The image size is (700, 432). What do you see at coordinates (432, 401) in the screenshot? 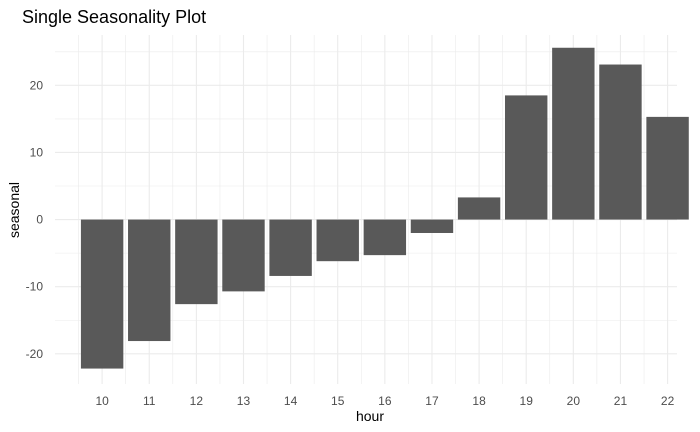
I see `x-tick-label: 17` at bounding box center [432, 401].